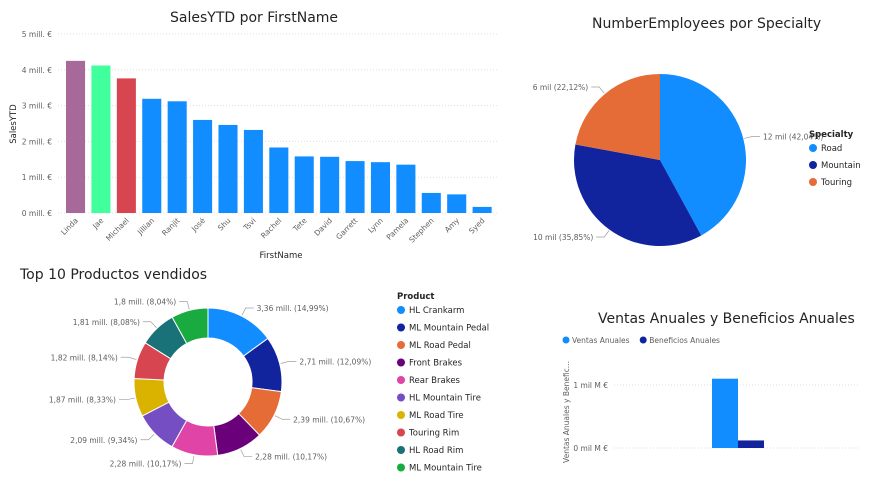 The image size is (880, 490). I want to click on annual-legend-item: Ventas Anuales, so click(601, 340).